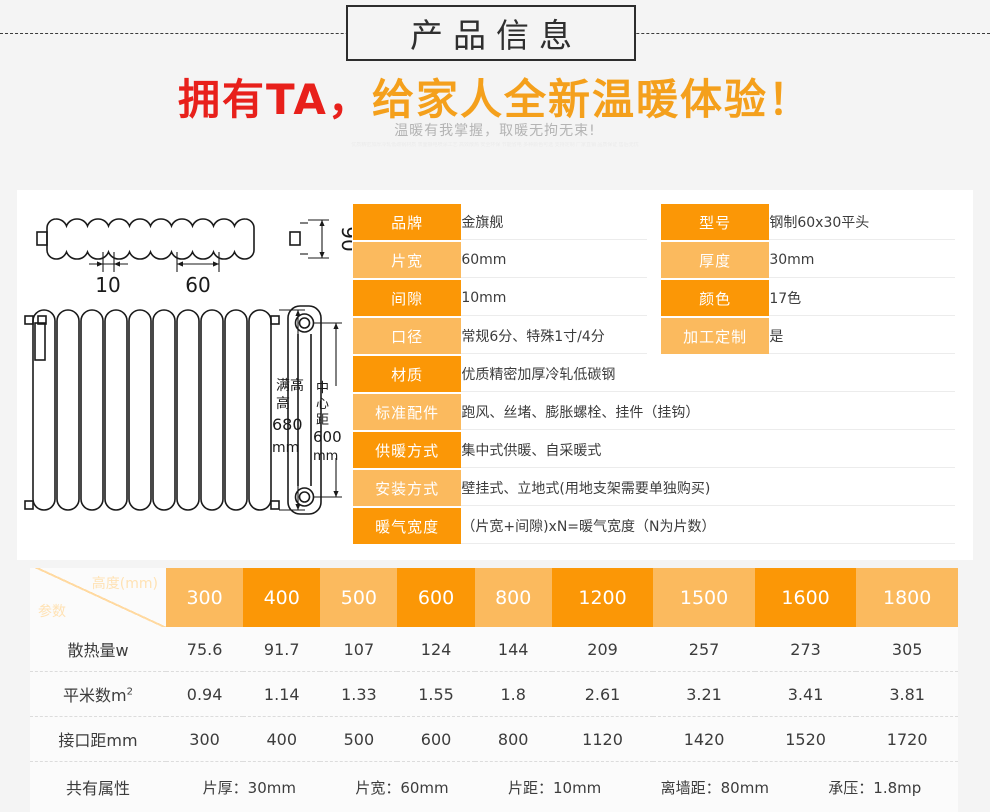  What do you see at coordinates (95, 695) in the screenshot?
I see `row-label-area-text: 平米数m` at bounding box center [95, 695].